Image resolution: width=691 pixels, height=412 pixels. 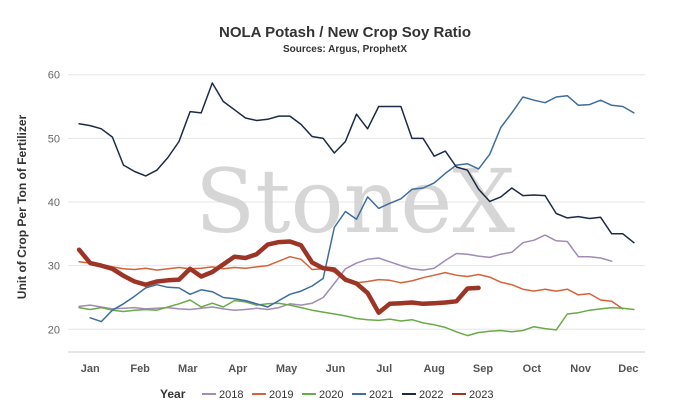 What do you see at coordinates (331, 395) in the screenshot?
I see `legend-label-2020: 2020` at bounding box center [331, 395].